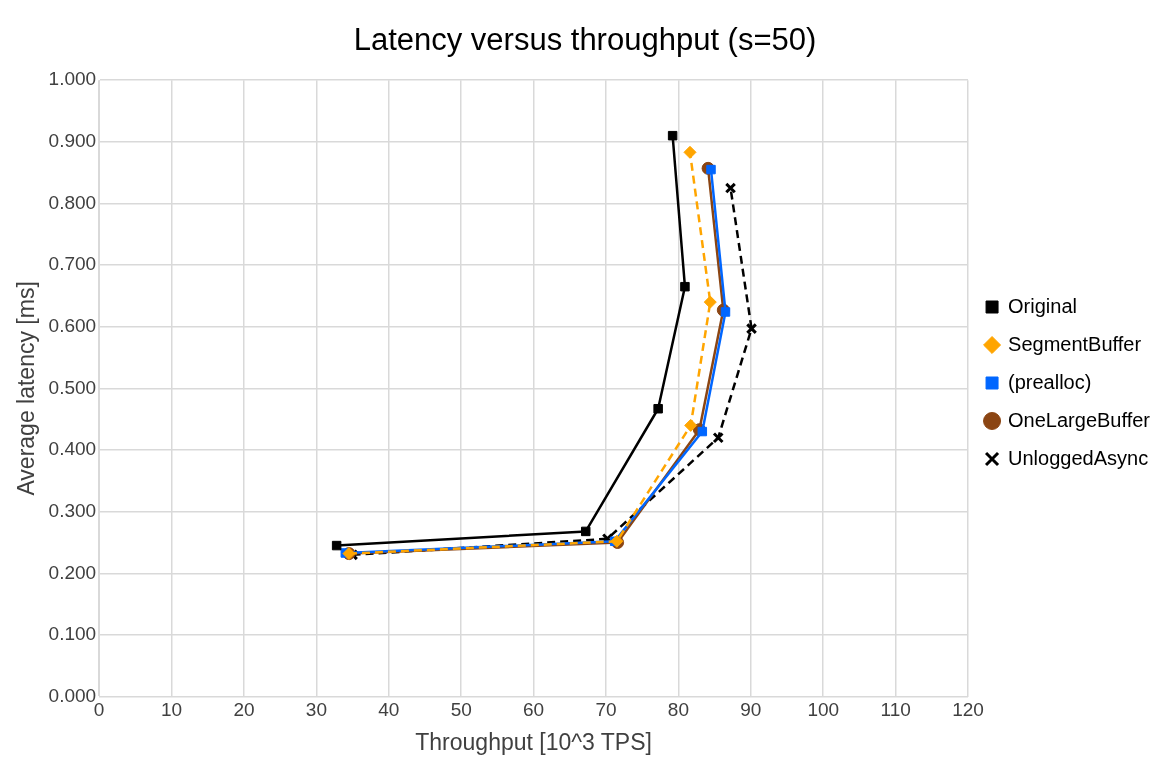 Image resolution: width=1170 pixels, height=771 pixels. I want to click on legend-label: UnloggedAsync, so click(1078, 457).